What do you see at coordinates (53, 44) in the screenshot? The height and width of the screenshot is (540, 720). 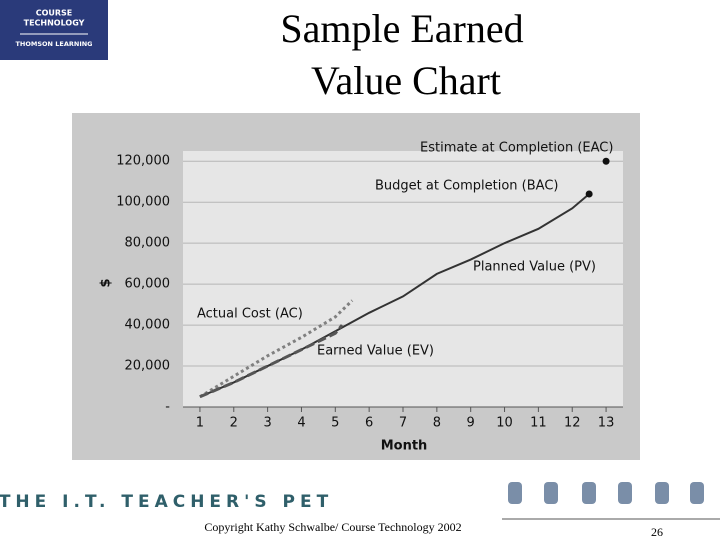 I see `logo-text: THOMSON LEARNING` at bounding box center [53, 44].